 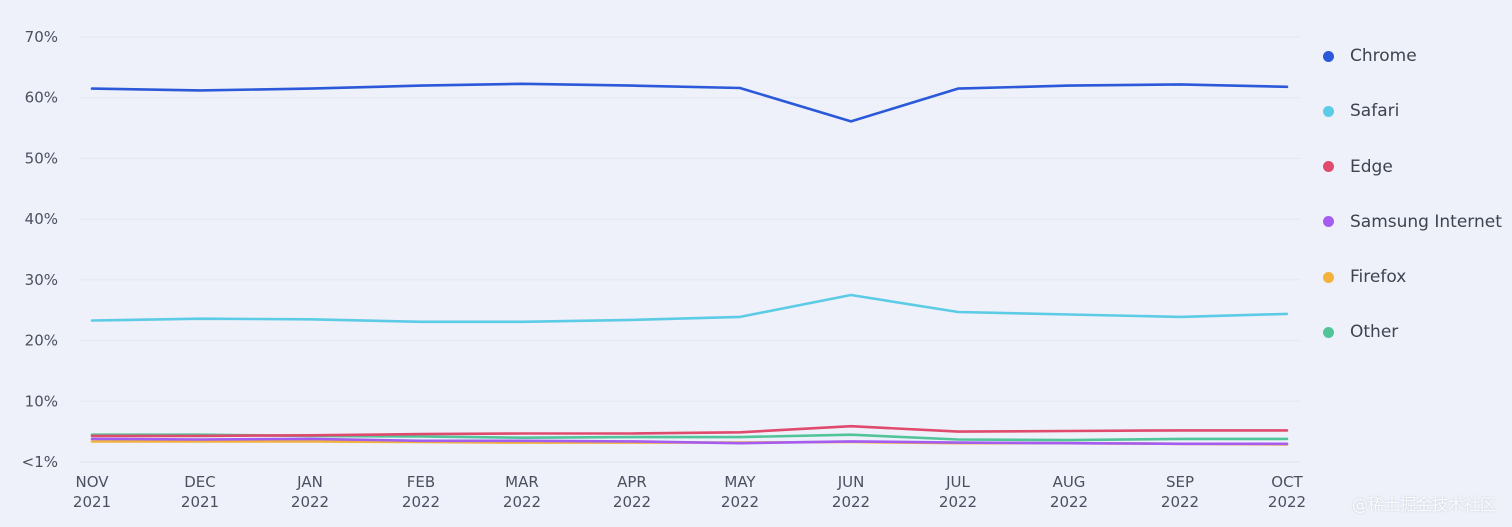 What do you see at coordinates (41, 401) in the screenshot?
I see `y-tick-label: 10%` at bounding box center [41, 401].